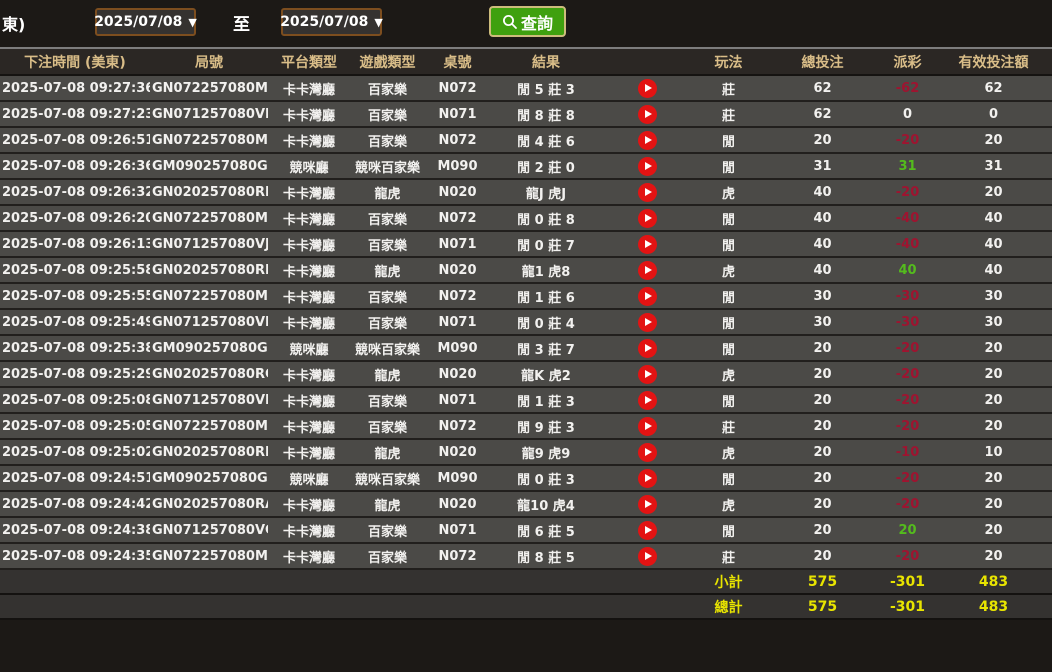 The image size is (1052, 672). Describe the element at coordinates (209, 114) in the screenshot. I see `game-no-cell: GN071257080VL` at that location.